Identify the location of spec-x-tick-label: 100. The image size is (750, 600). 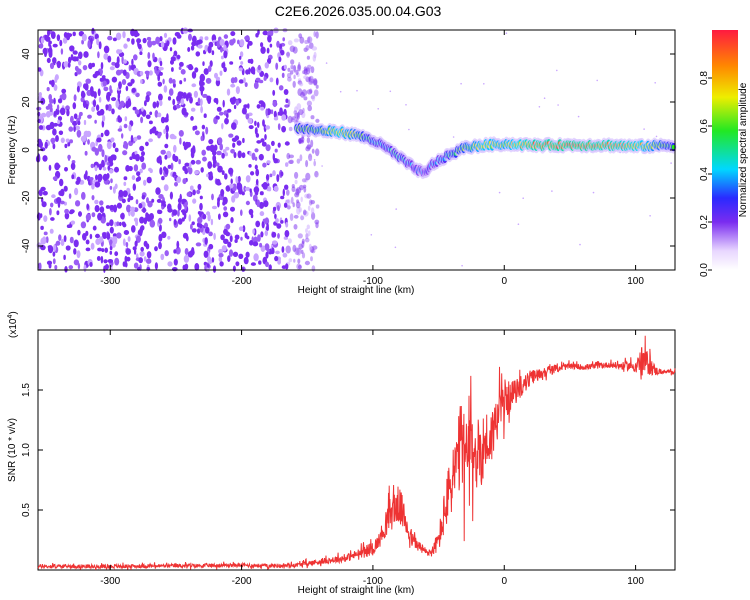
(635, 281).